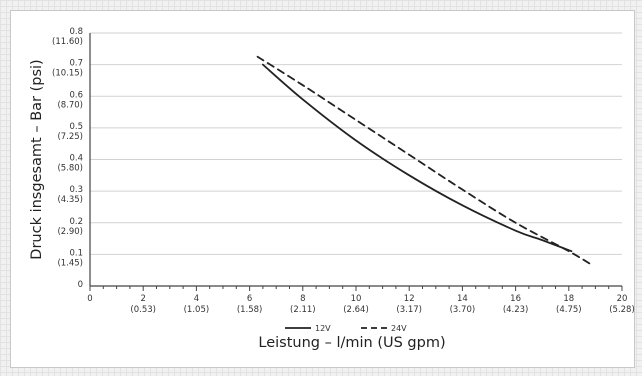  I want to click on x-tick-label: 10, so click(356, 299).